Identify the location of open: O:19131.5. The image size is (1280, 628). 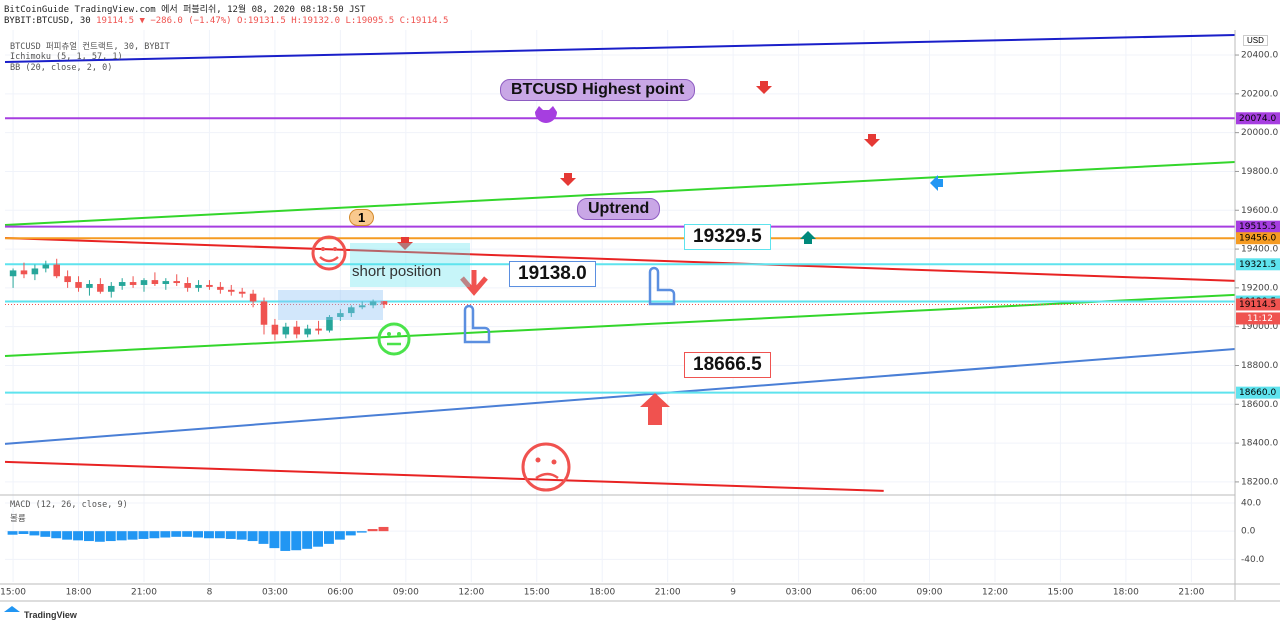
(261, 21).